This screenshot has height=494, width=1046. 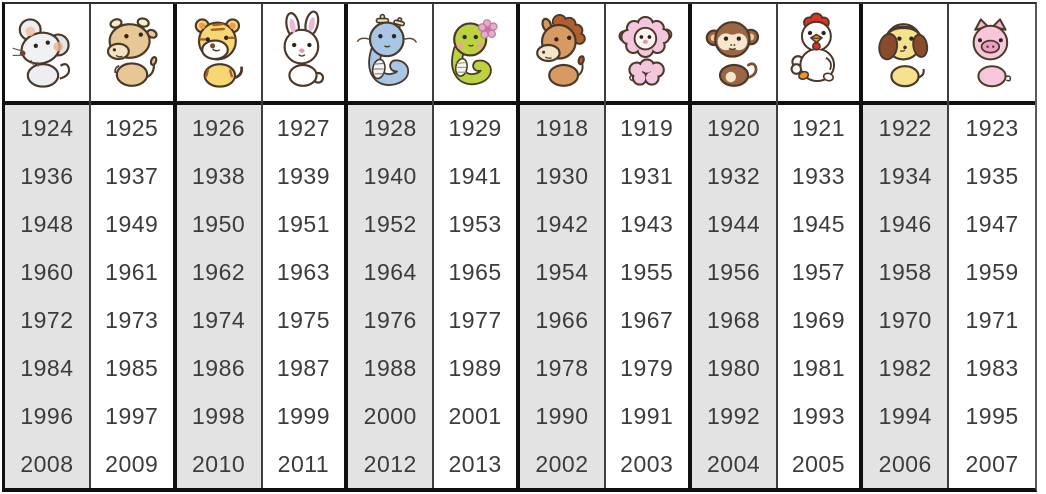 I want to click on year-cell: 1942, so click(x=562, y=224).